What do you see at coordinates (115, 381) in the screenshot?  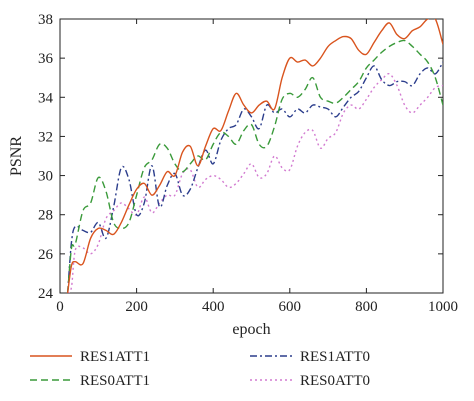 I see `legend-label-res0att1: RES0ATT1` at bounding box center [115, 381].